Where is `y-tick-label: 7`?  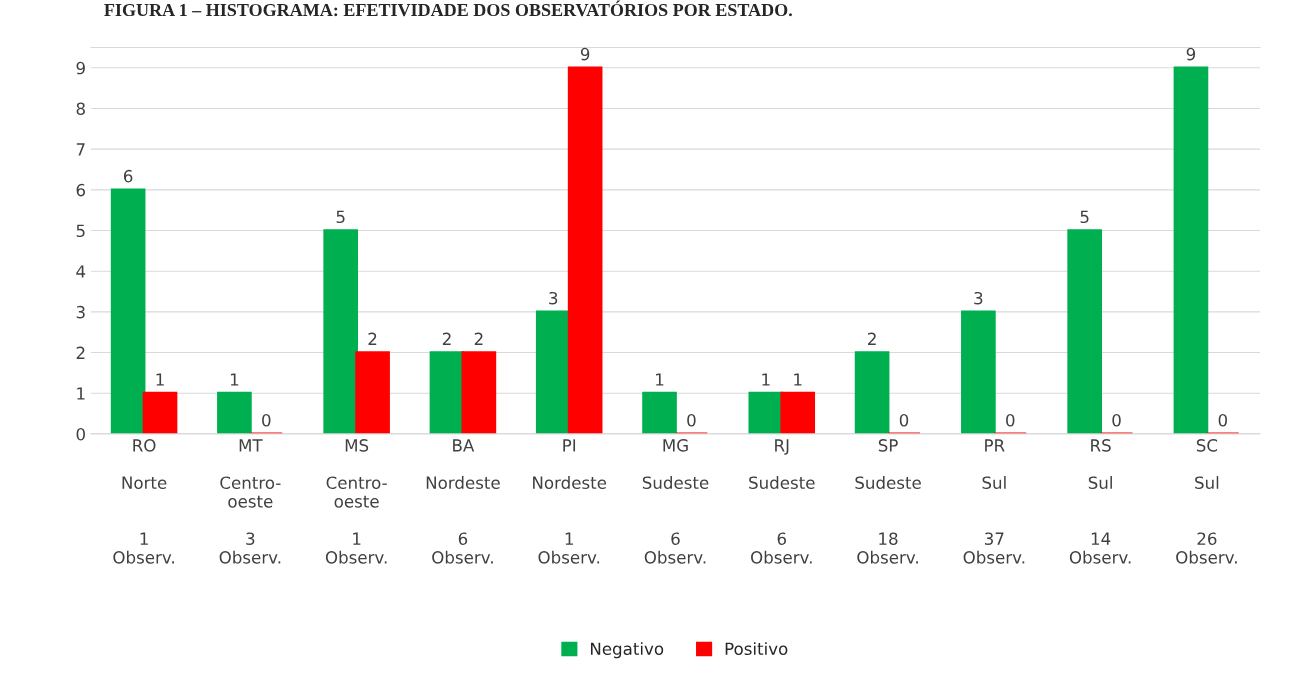 y-tick-label: 7 is located at coordinates (80, 149).